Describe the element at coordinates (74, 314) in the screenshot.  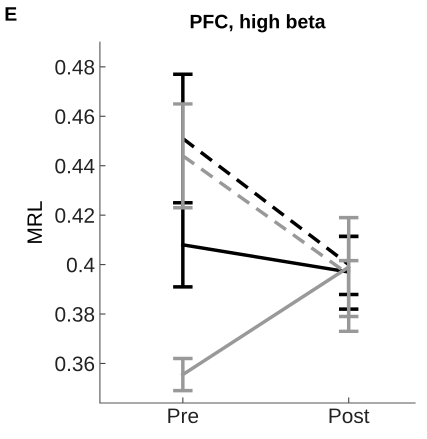
I see `y-tick-label: 0.38` at that location.